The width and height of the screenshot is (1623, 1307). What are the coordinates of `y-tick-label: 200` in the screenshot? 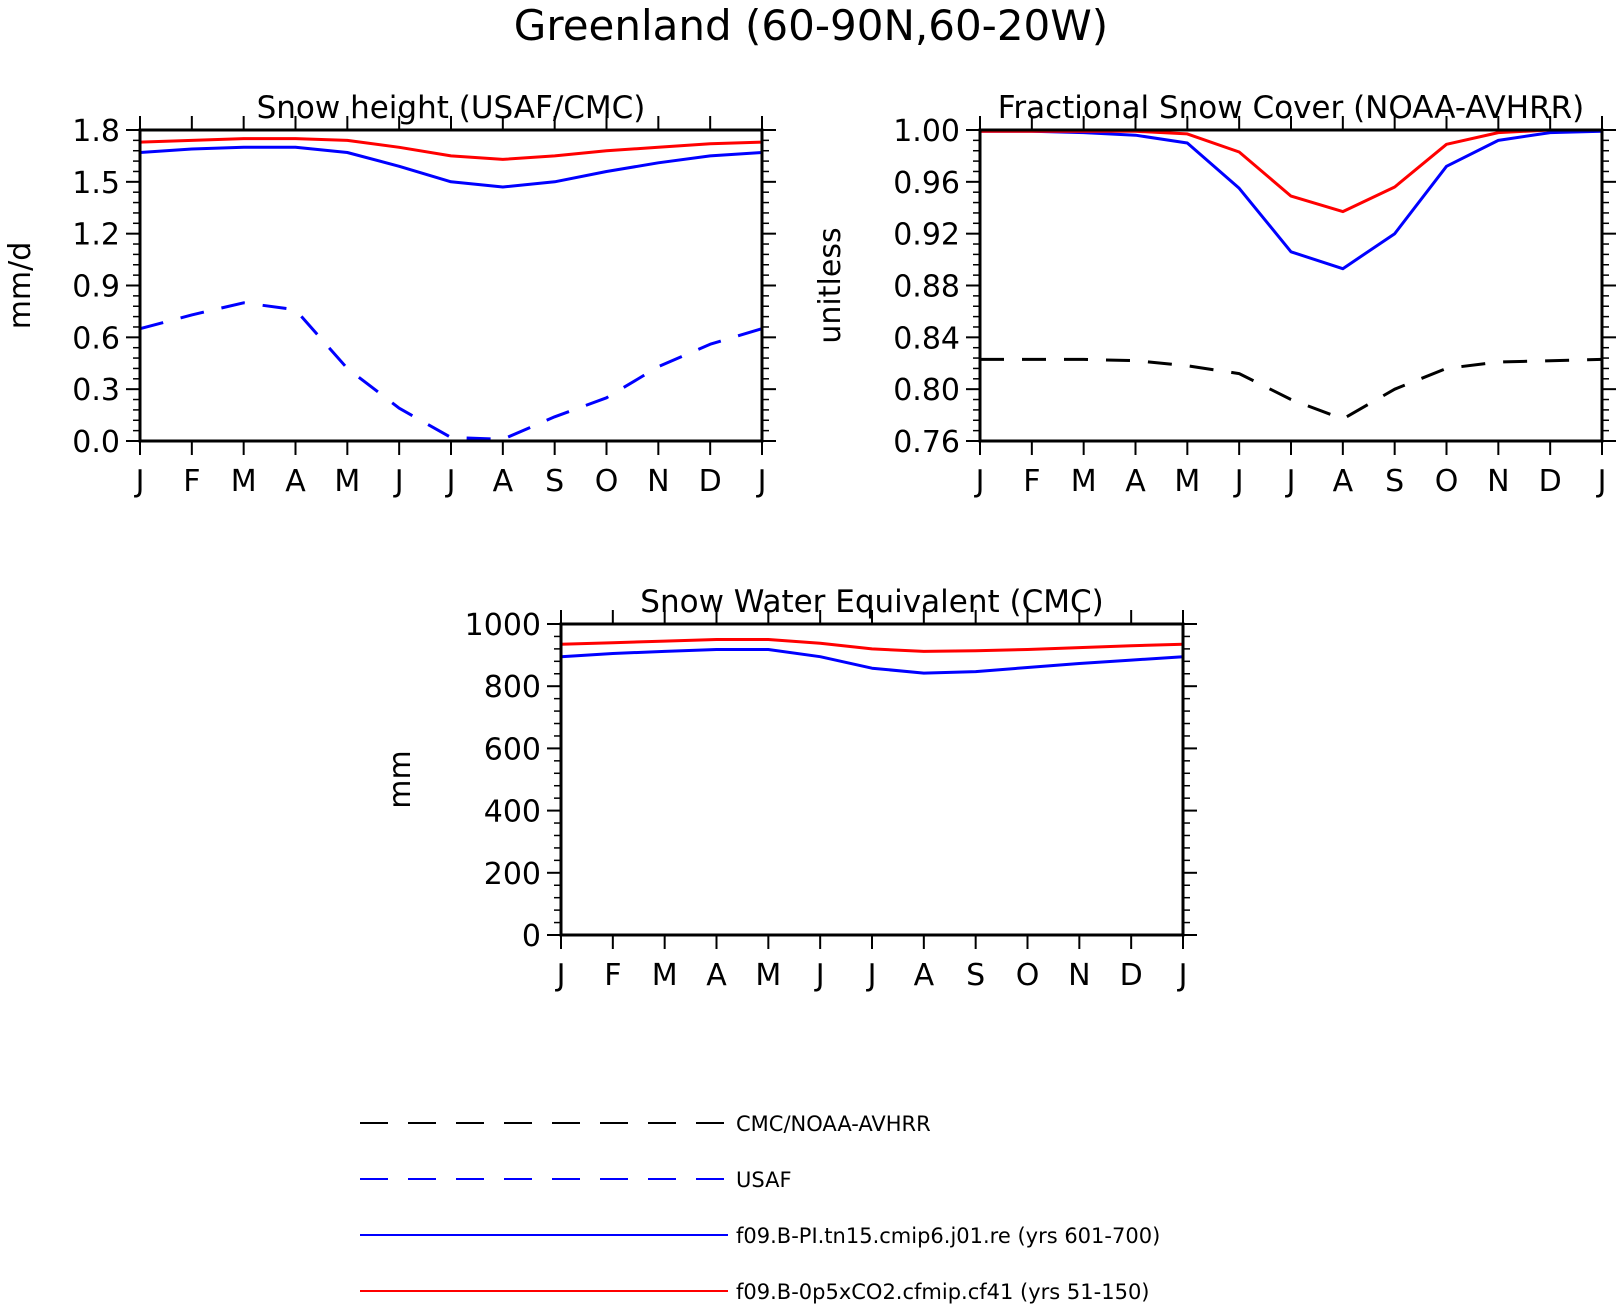 It's located at (512, 874).